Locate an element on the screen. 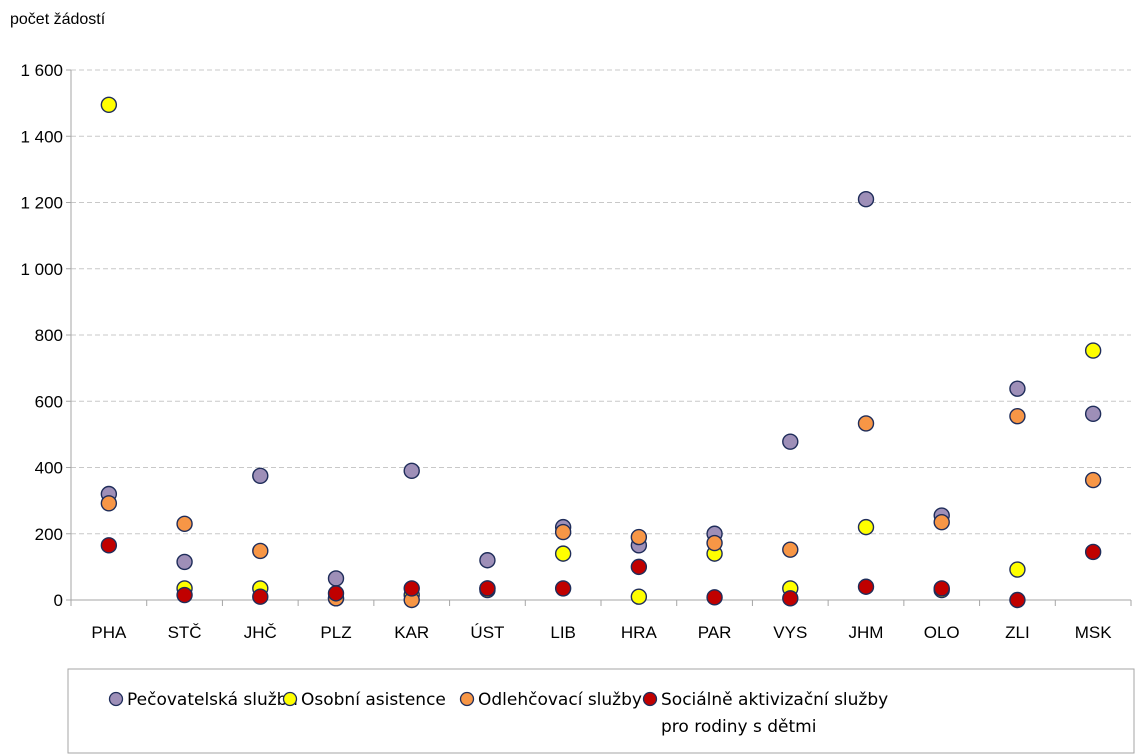  x-tick-label: ZLI is located at coordinates (1017, 632).